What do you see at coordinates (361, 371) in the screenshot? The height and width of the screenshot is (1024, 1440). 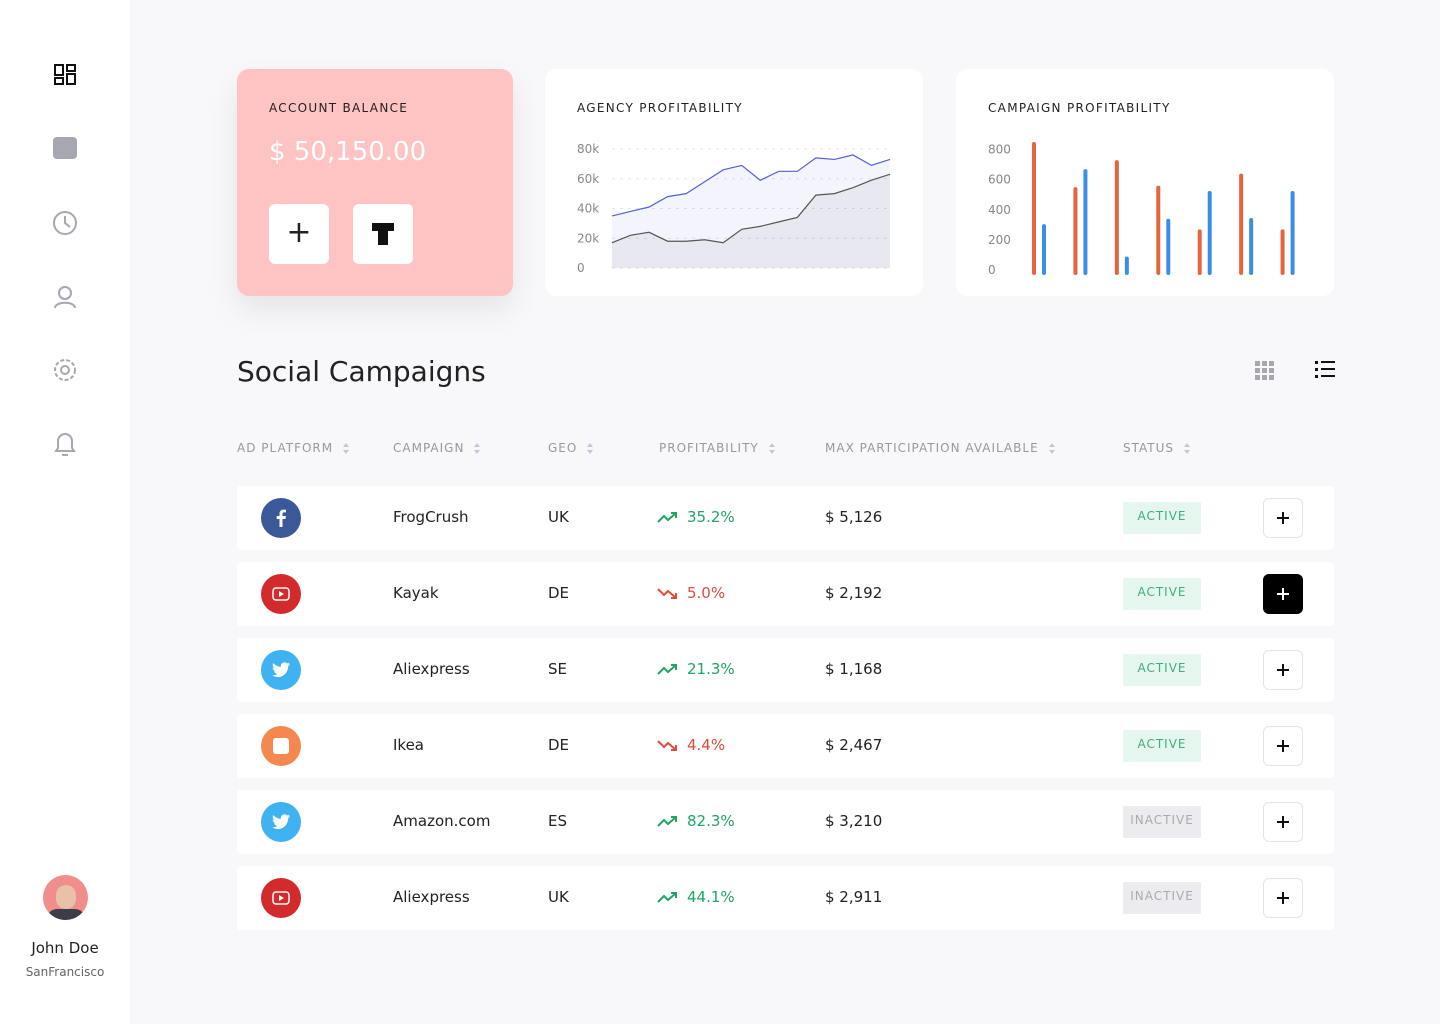 I see `section-title: Social Campaigns` at bounding box center [361, 371].